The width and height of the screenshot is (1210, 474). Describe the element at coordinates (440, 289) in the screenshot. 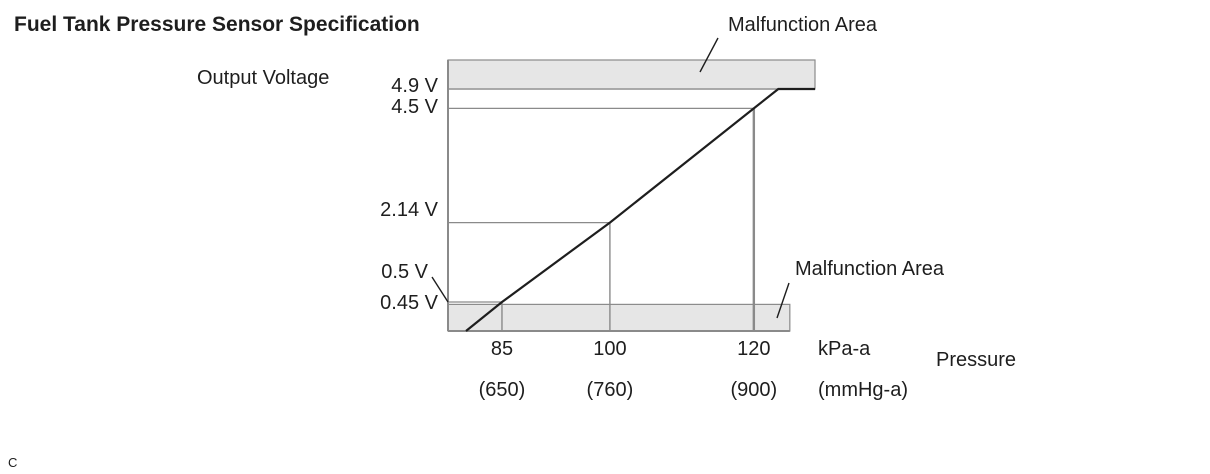

I see `leader-0-5v` at that location.